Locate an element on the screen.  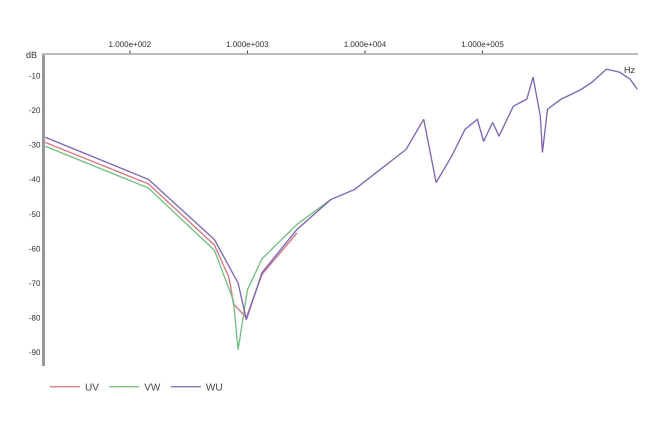
x-tick-label: 1.000e+002 is located at coordinates (130, 45).